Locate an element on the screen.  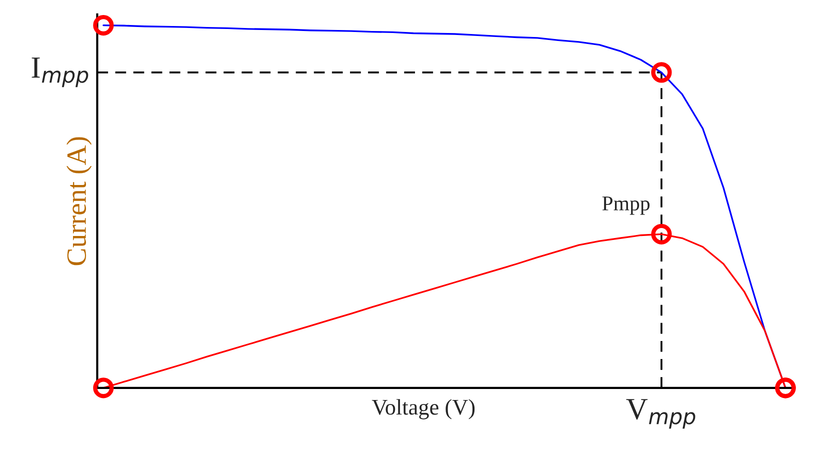
y-axis-title: Current (A) is located at coordinates (79, 201).